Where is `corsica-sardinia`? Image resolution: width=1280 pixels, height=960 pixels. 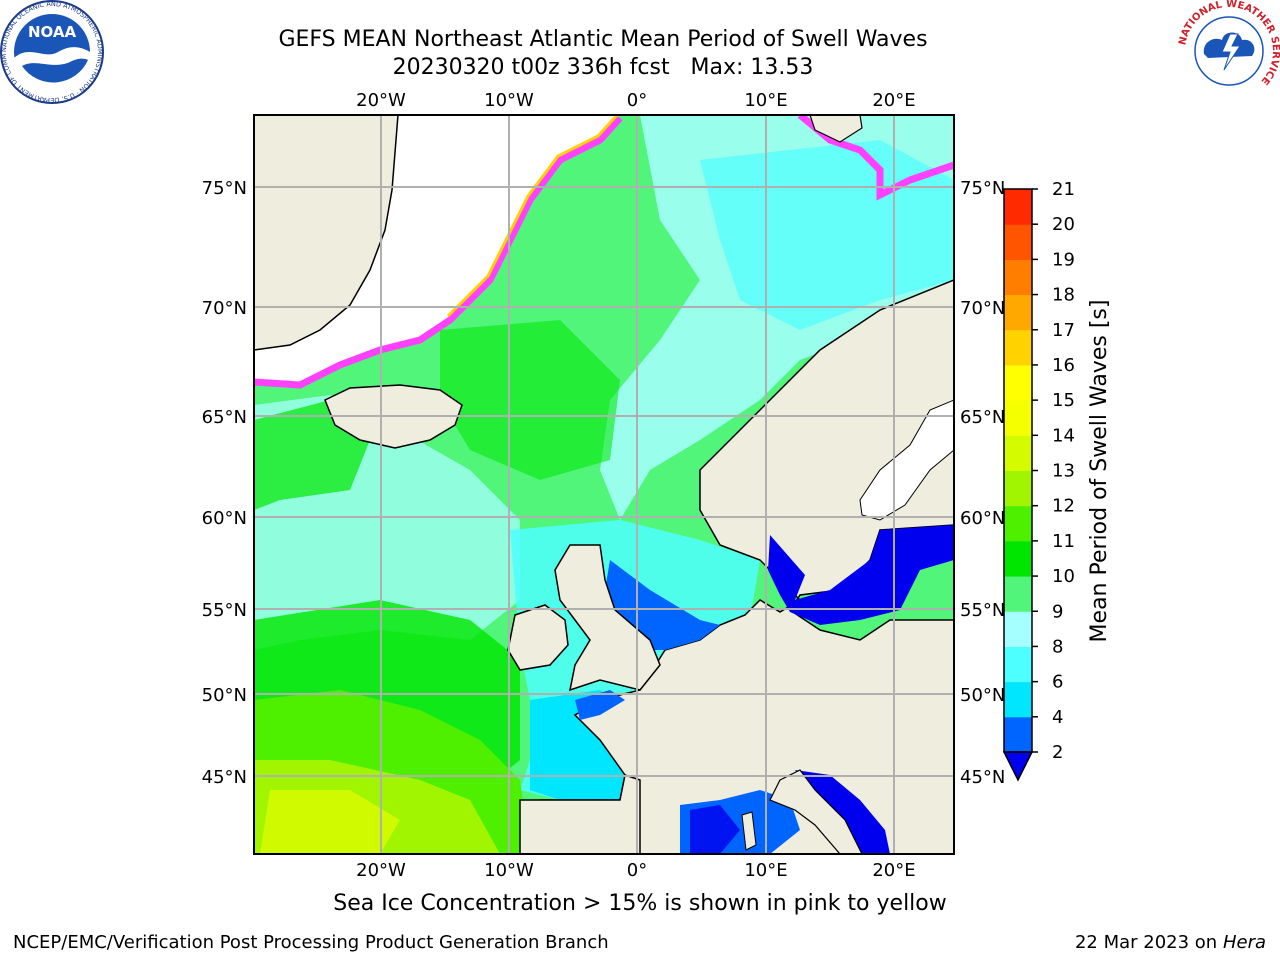 corsica-sardinia is located at coordinates (749, 831).